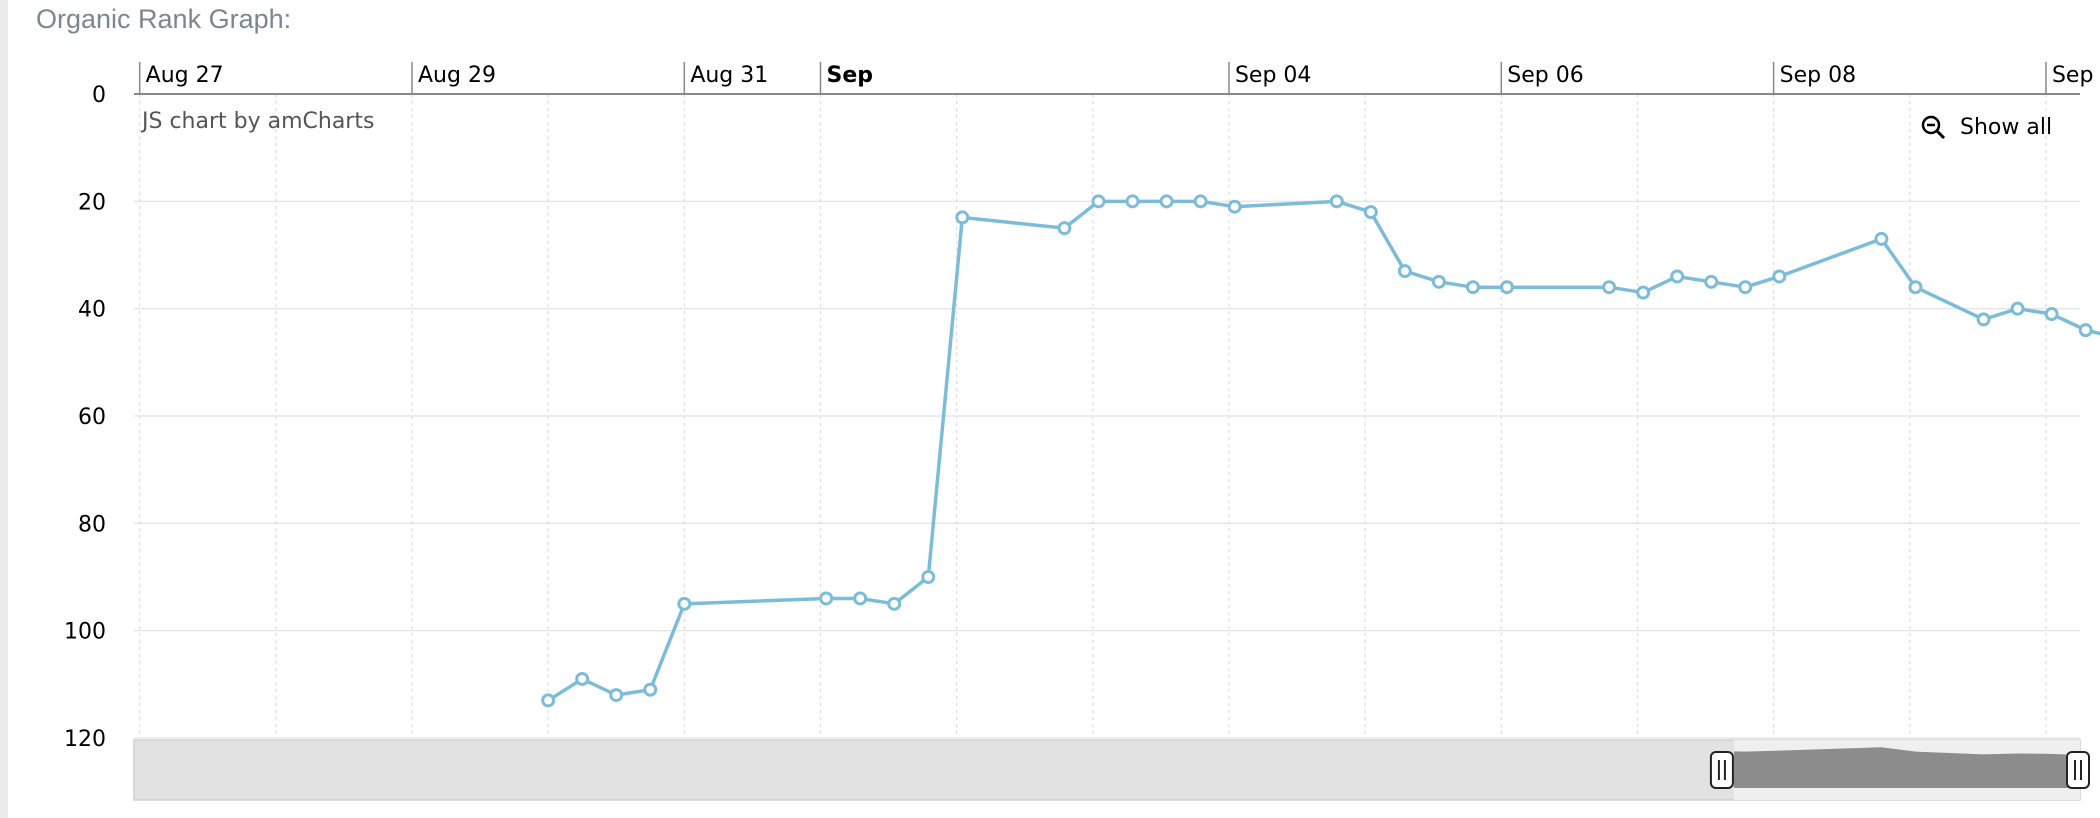 This screenshot has width=2100, height=818. Describe the element at coordinates (1818, 75) in the screenshot. I see `x-tick-label: Sep 08` at that location.